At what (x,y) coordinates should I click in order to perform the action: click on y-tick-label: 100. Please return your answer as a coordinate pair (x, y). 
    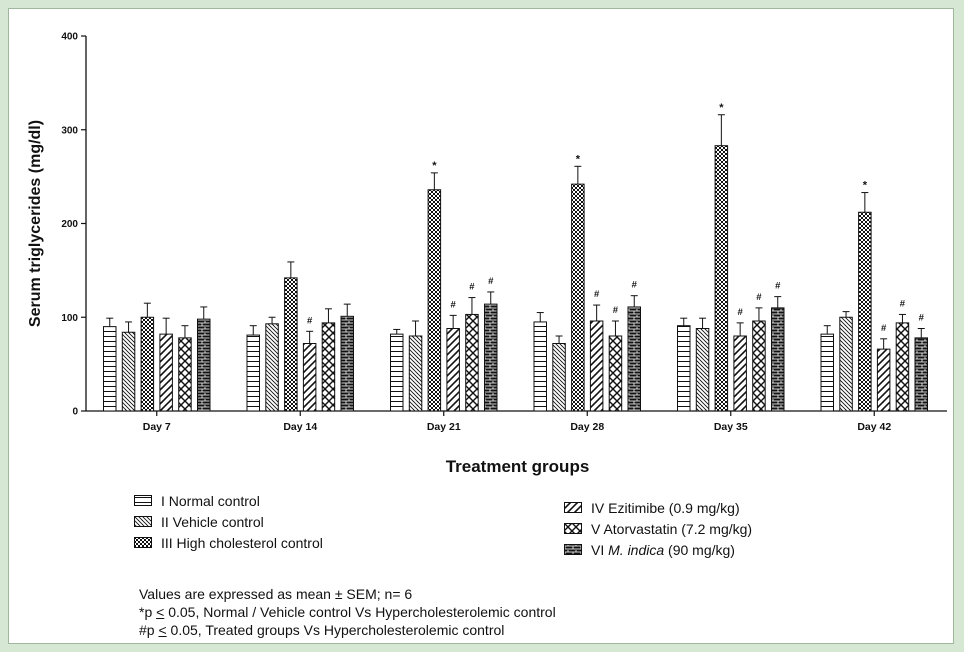
    Looking at the image, I should click on (69, 318).